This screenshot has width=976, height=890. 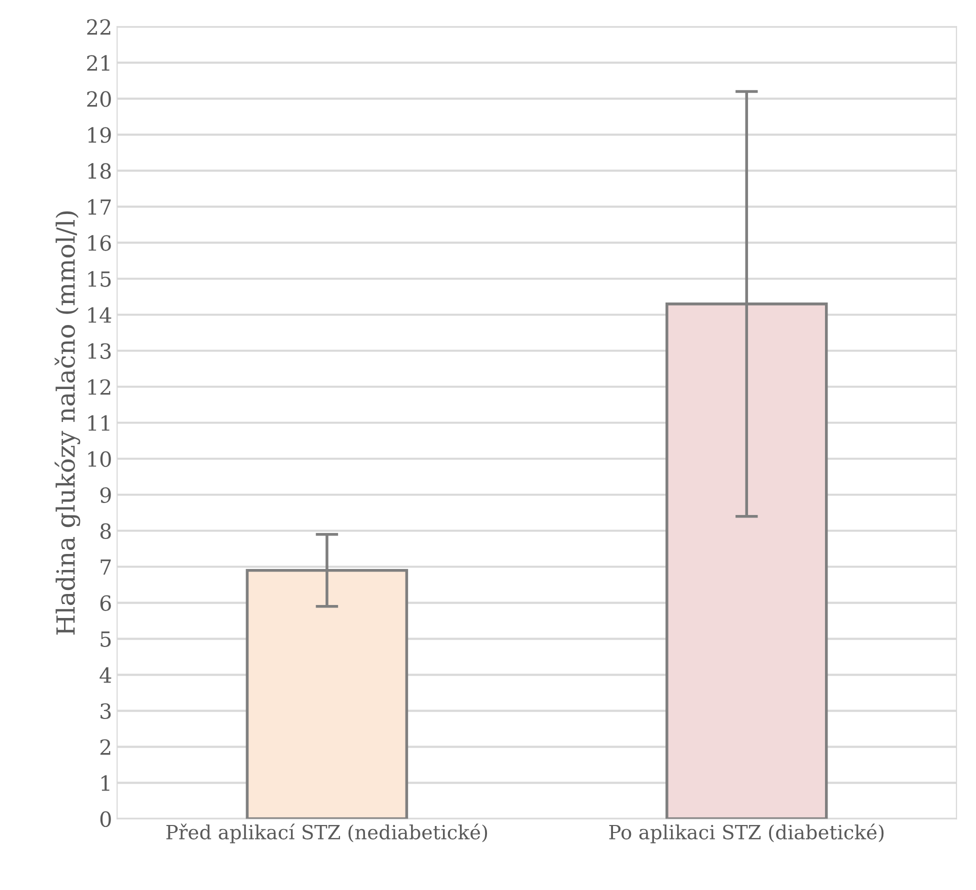 I want to click on y-tick-label: 8, so click(x=105, y=531).